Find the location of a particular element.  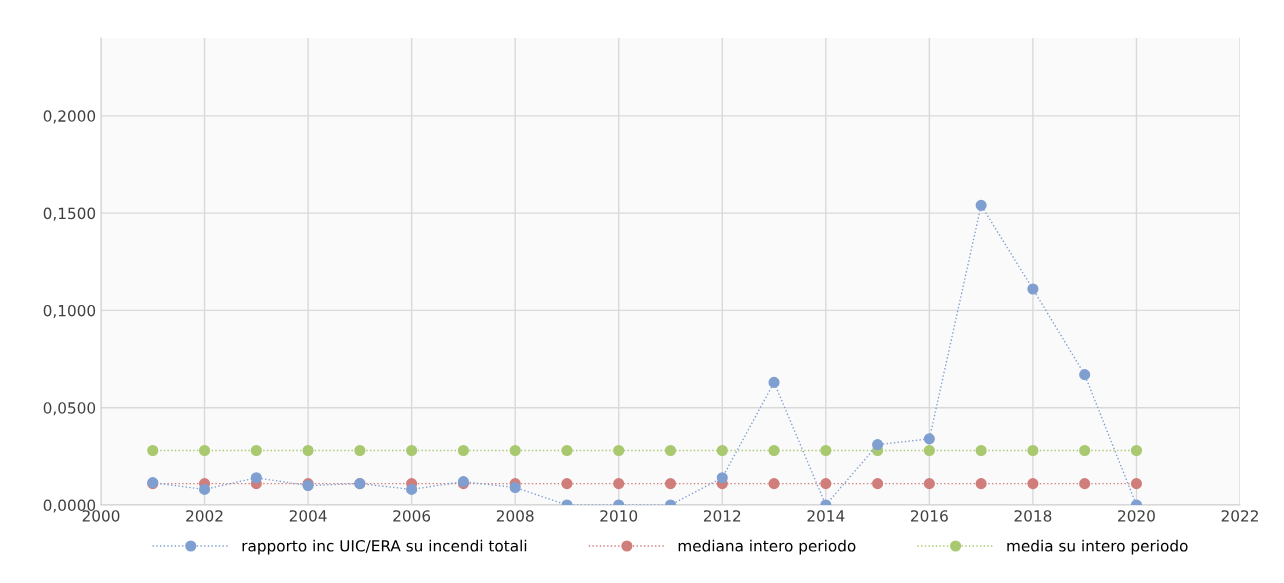

x-tick-label: 2006 is located at coordinates (412, 516).